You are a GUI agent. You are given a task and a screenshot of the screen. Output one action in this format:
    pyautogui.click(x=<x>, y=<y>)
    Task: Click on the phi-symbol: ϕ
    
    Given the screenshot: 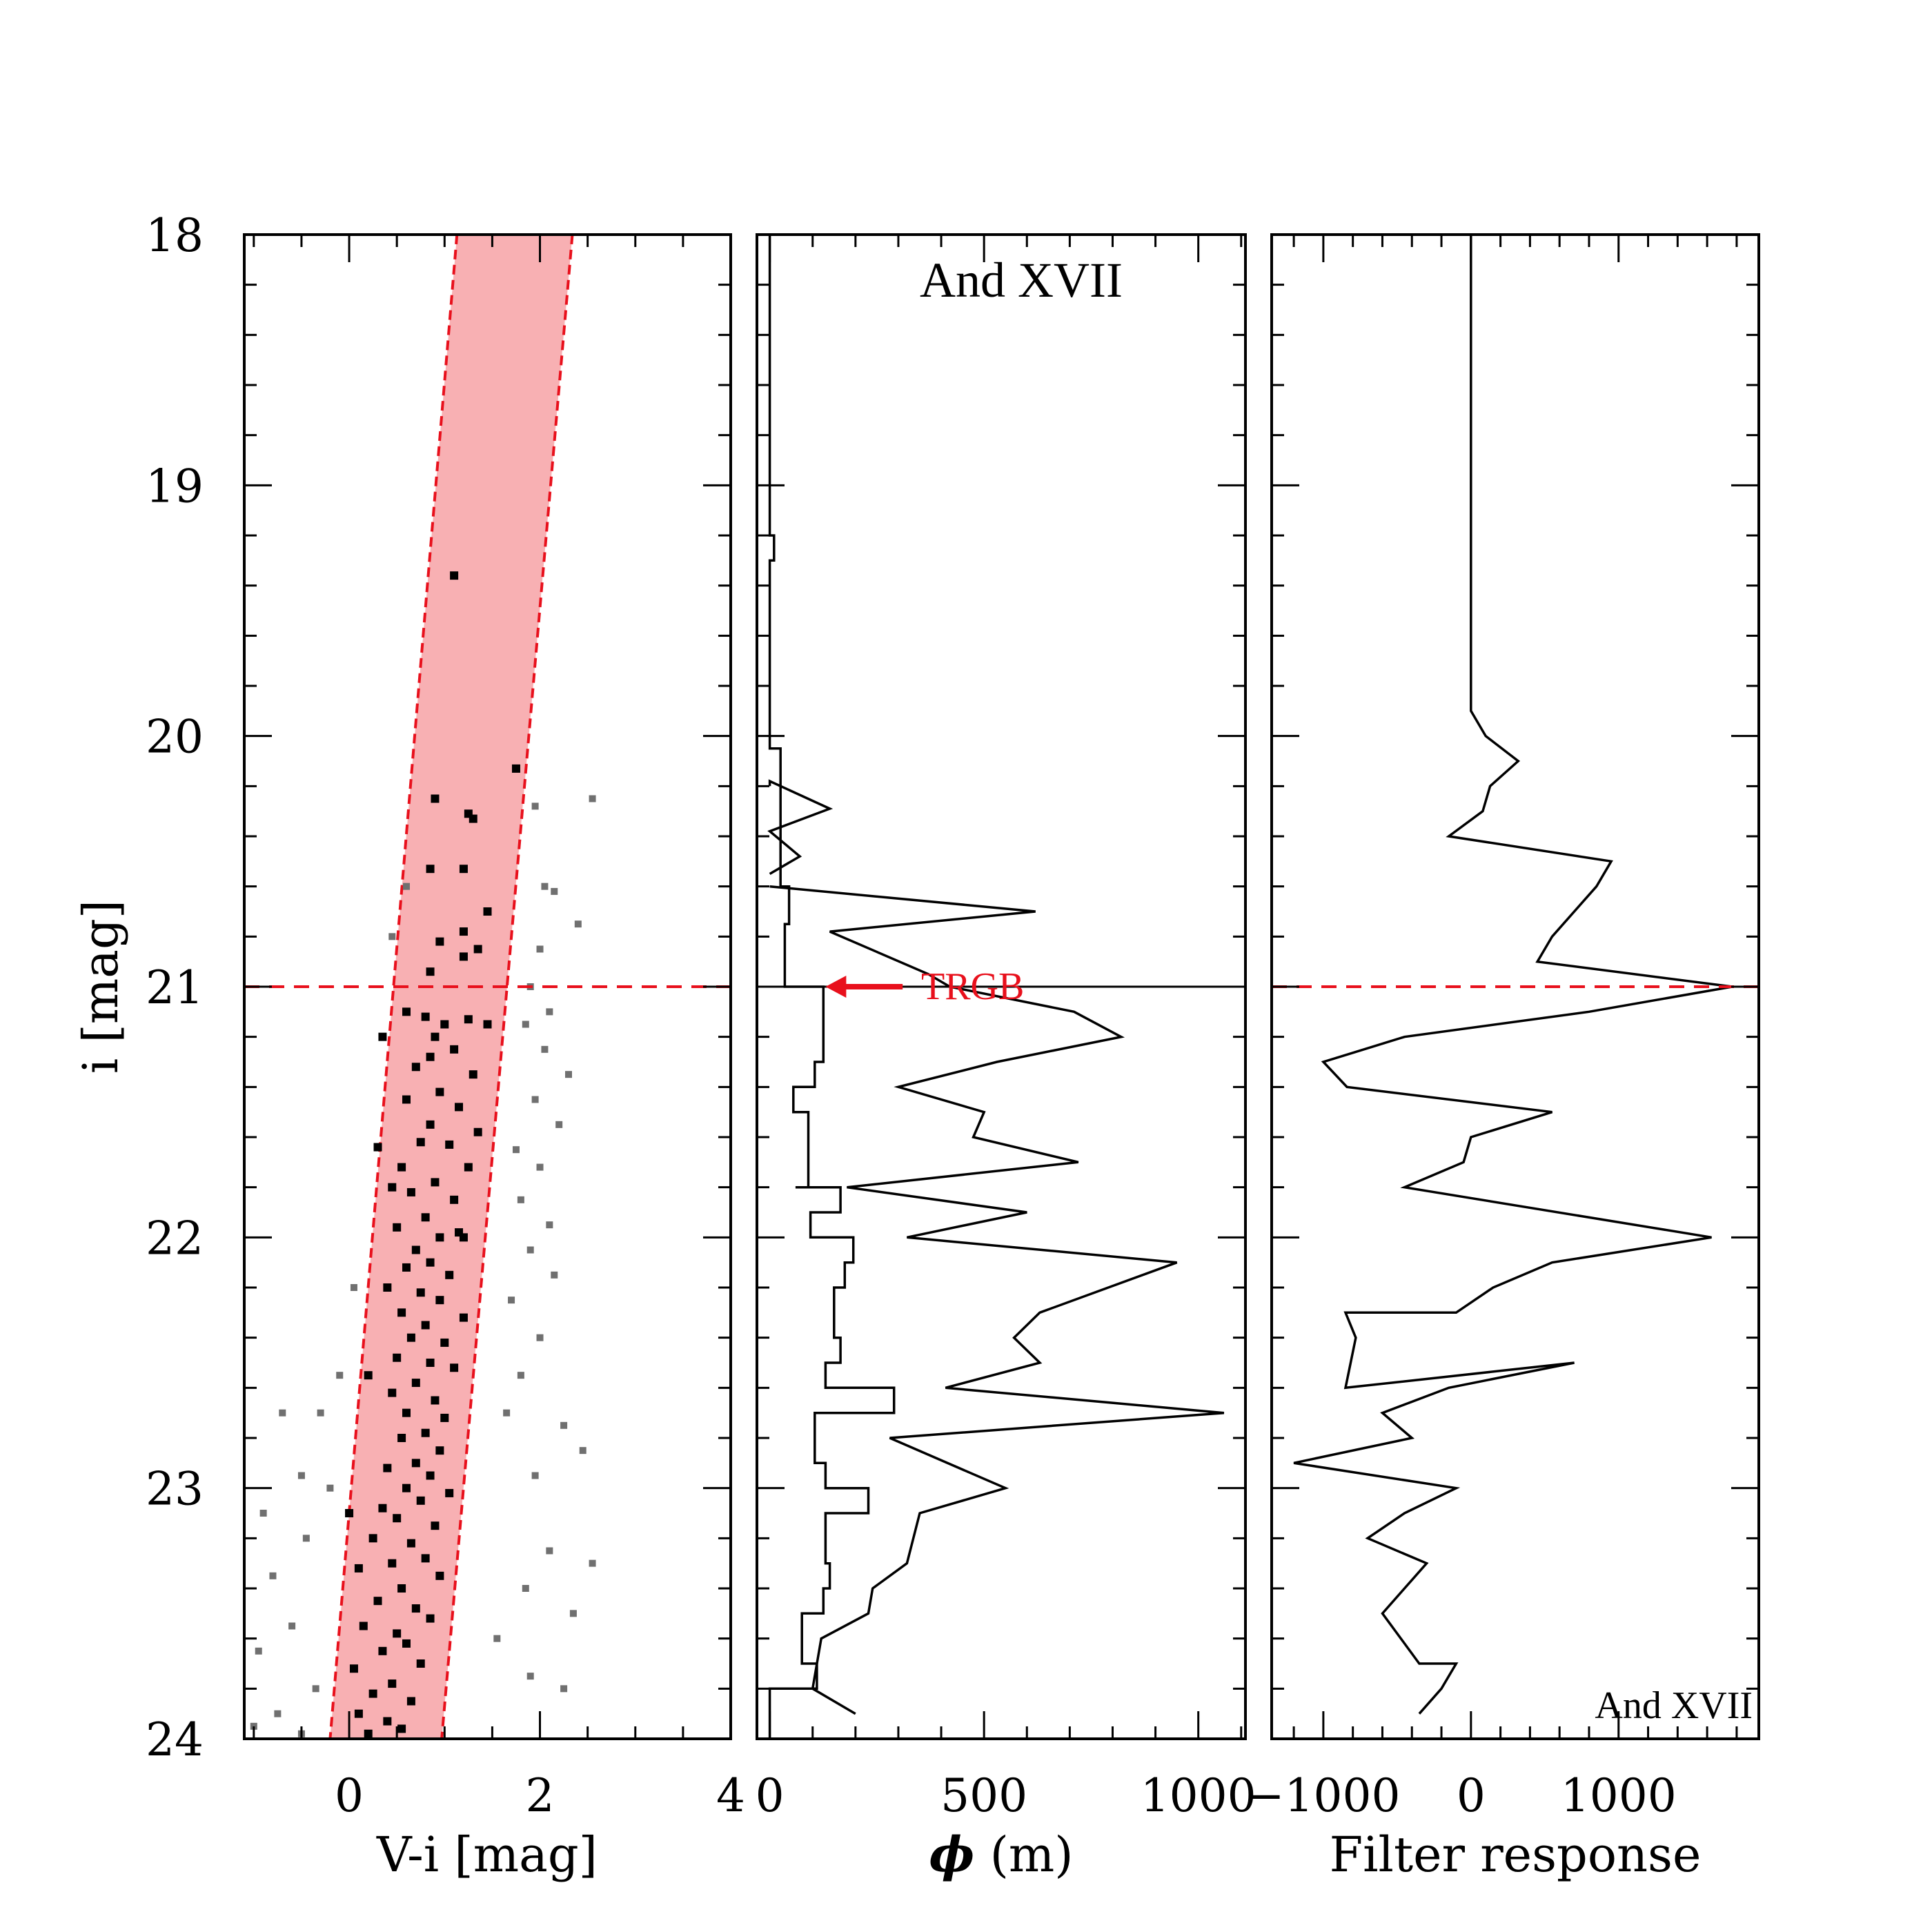 What is the action you would take?
    pyautogui.click(x=951, y=1854)
    